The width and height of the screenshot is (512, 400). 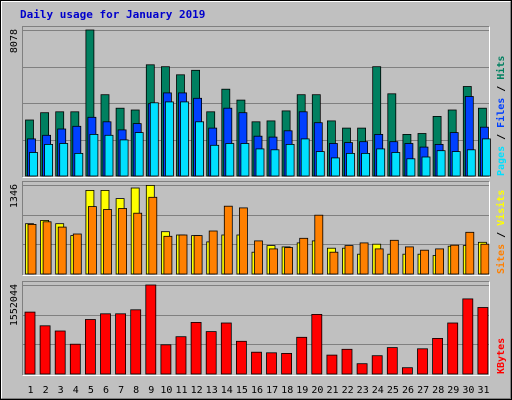 What do you see at coordinates (393, 390) in the screenshot?
I see `x-tick-label: 25` at bounding box center [393, 390].